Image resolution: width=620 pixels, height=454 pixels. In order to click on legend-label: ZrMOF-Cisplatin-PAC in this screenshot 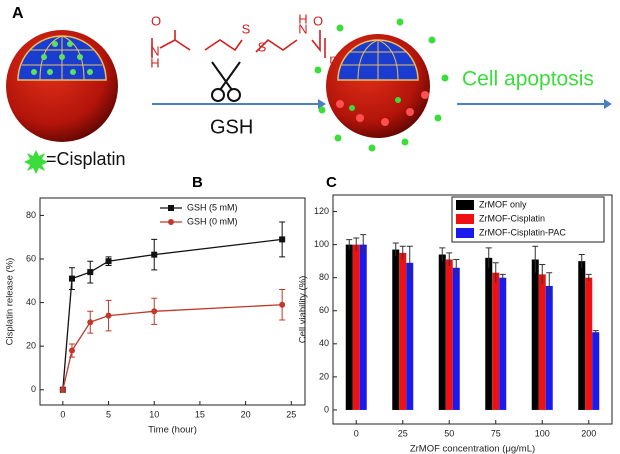, I will do `click(522, 232)`.